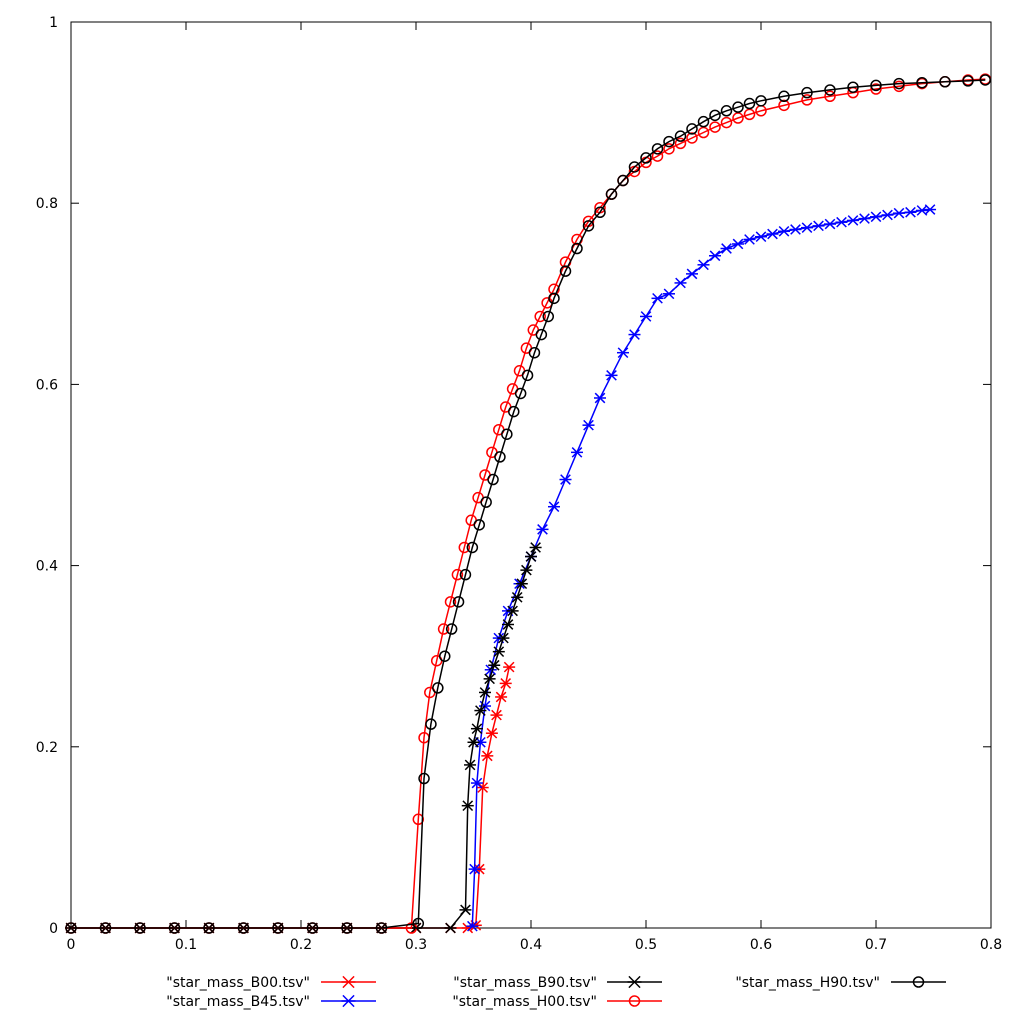  What do you see at coordinates (47, 567) in the screenshot?
I see `y-tick-label: 0.4` at bounding box center [47, 567].